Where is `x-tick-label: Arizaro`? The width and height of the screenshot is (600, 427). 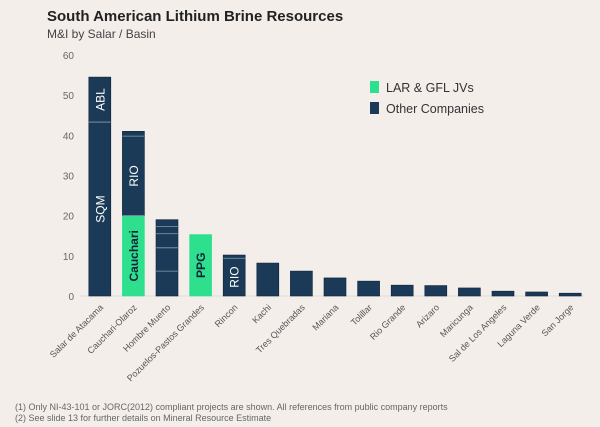
x-tick-label: Arizaro is located at coordinates (427, 315).